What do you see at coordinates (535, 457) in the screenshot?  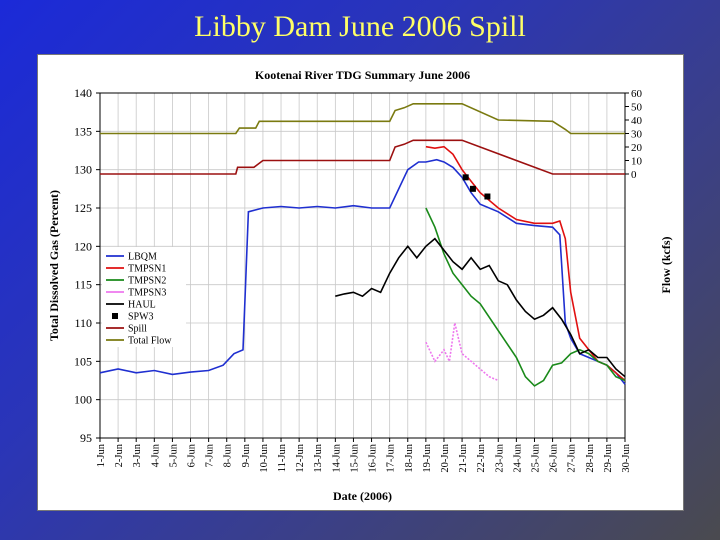 I see `x-tick-label: 25-Jun` at bounding box center [535, 457].